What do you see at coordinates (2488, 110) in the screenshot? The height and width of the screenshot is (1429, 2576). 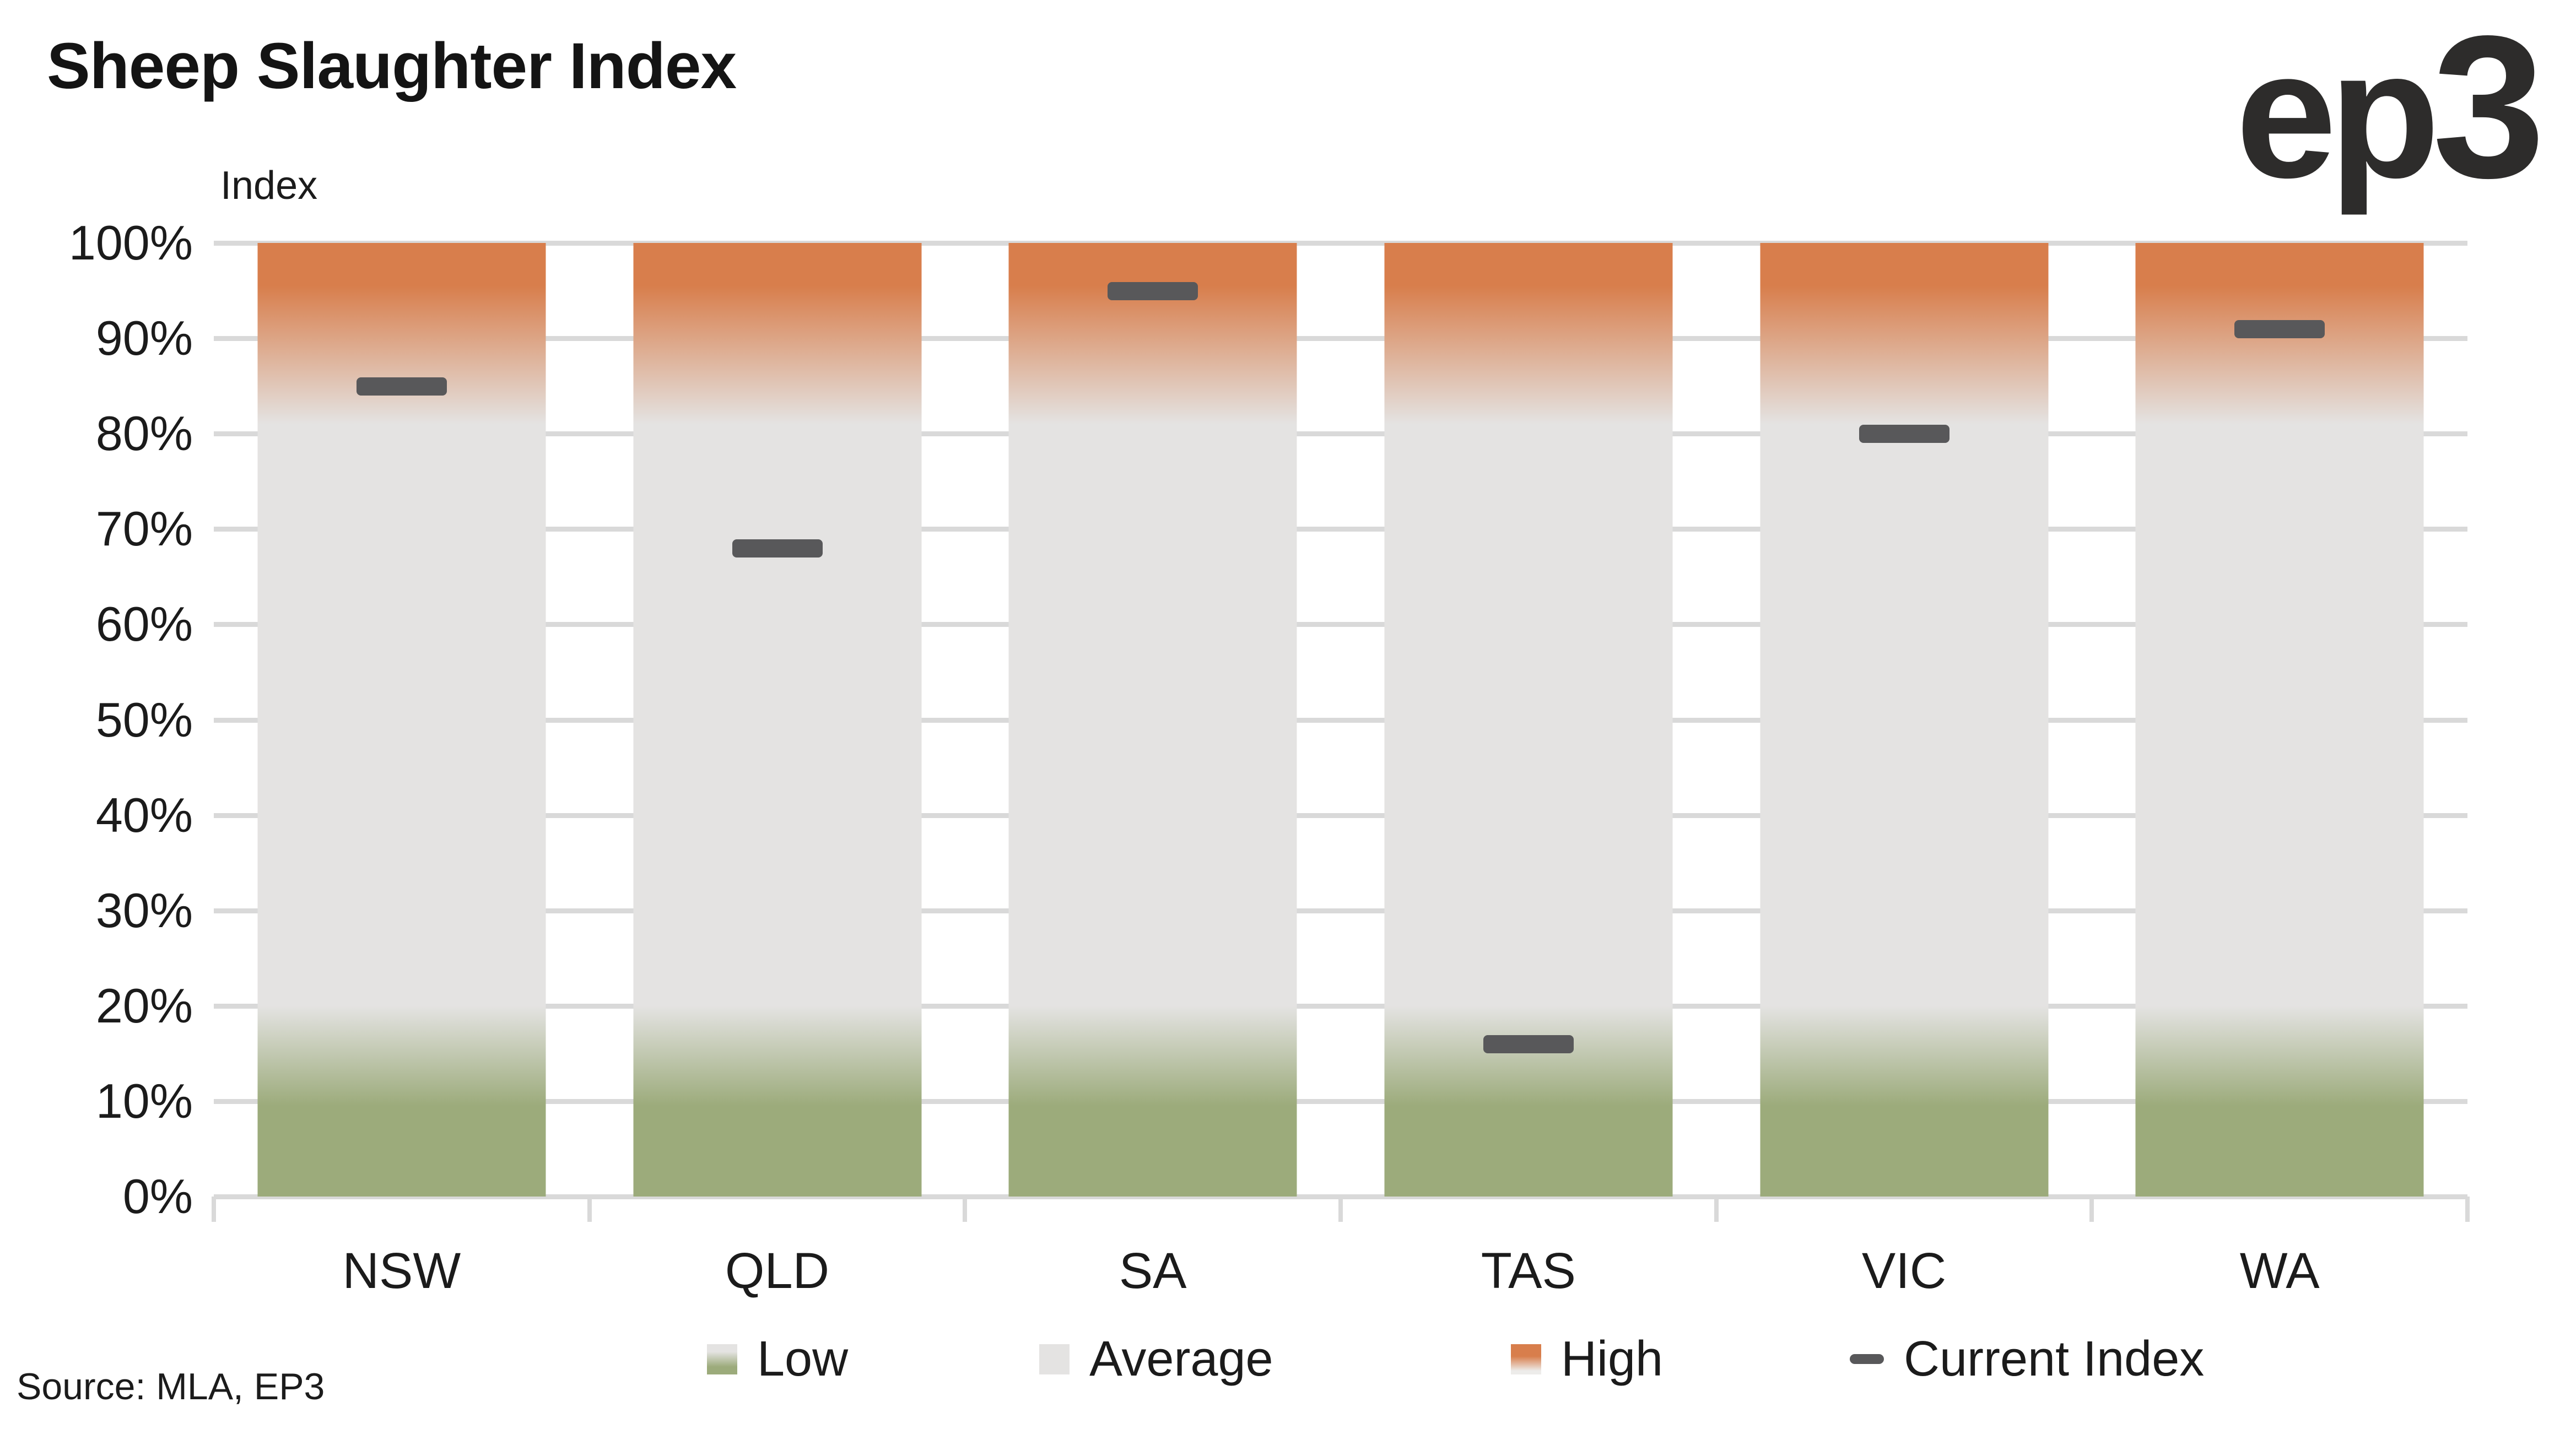 I see `logo-text-three: 3` at bounding box center [2488, 110].